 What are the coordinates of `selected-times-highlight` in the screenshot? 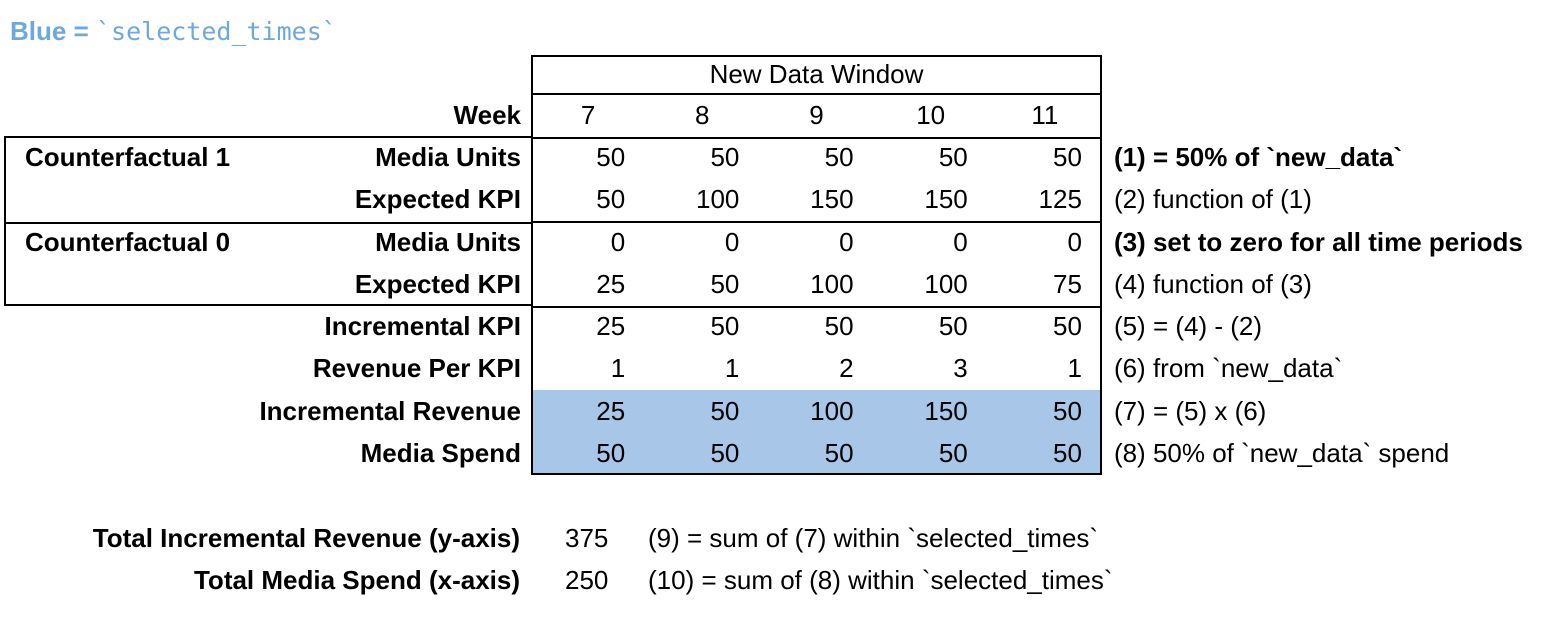 It's located at (816, 431).